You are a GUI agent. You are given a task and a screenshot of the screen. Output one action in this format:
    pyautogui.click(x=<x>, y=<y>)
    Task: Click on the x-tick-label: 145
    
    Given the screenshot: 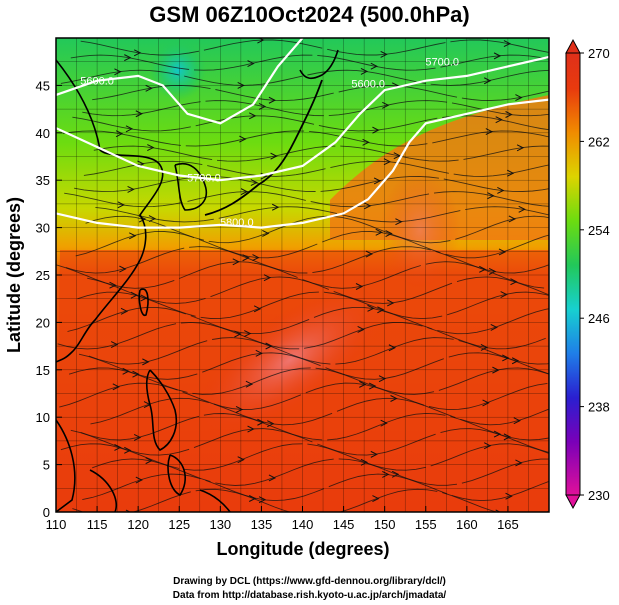 What is the action you would take?
    pyautogui.click(x=344, y=524)
    